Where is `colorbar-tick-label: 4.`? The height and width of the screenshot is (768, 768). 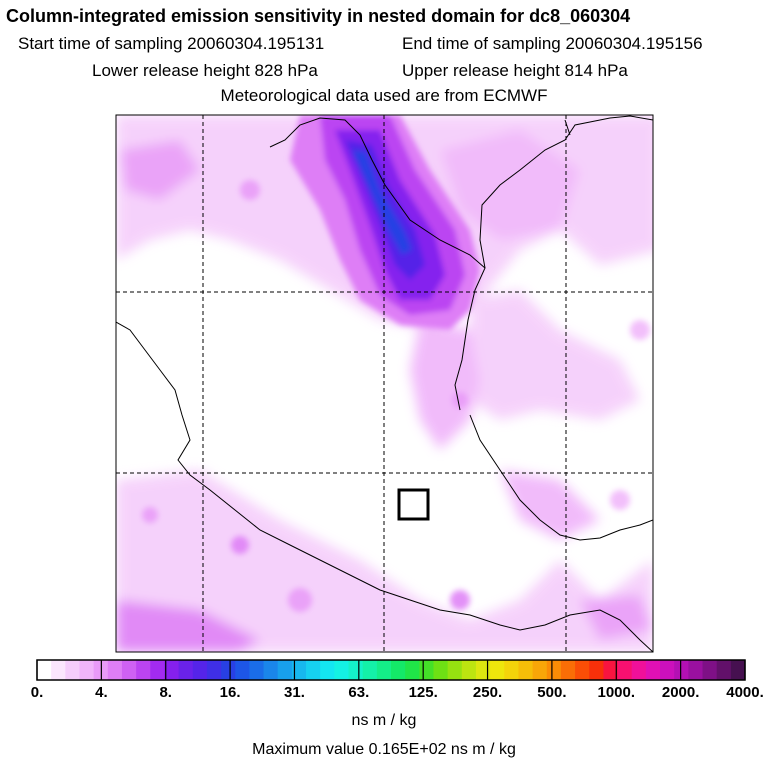 colorbar-tick-label: 4. is located at coordinates (101, 692).